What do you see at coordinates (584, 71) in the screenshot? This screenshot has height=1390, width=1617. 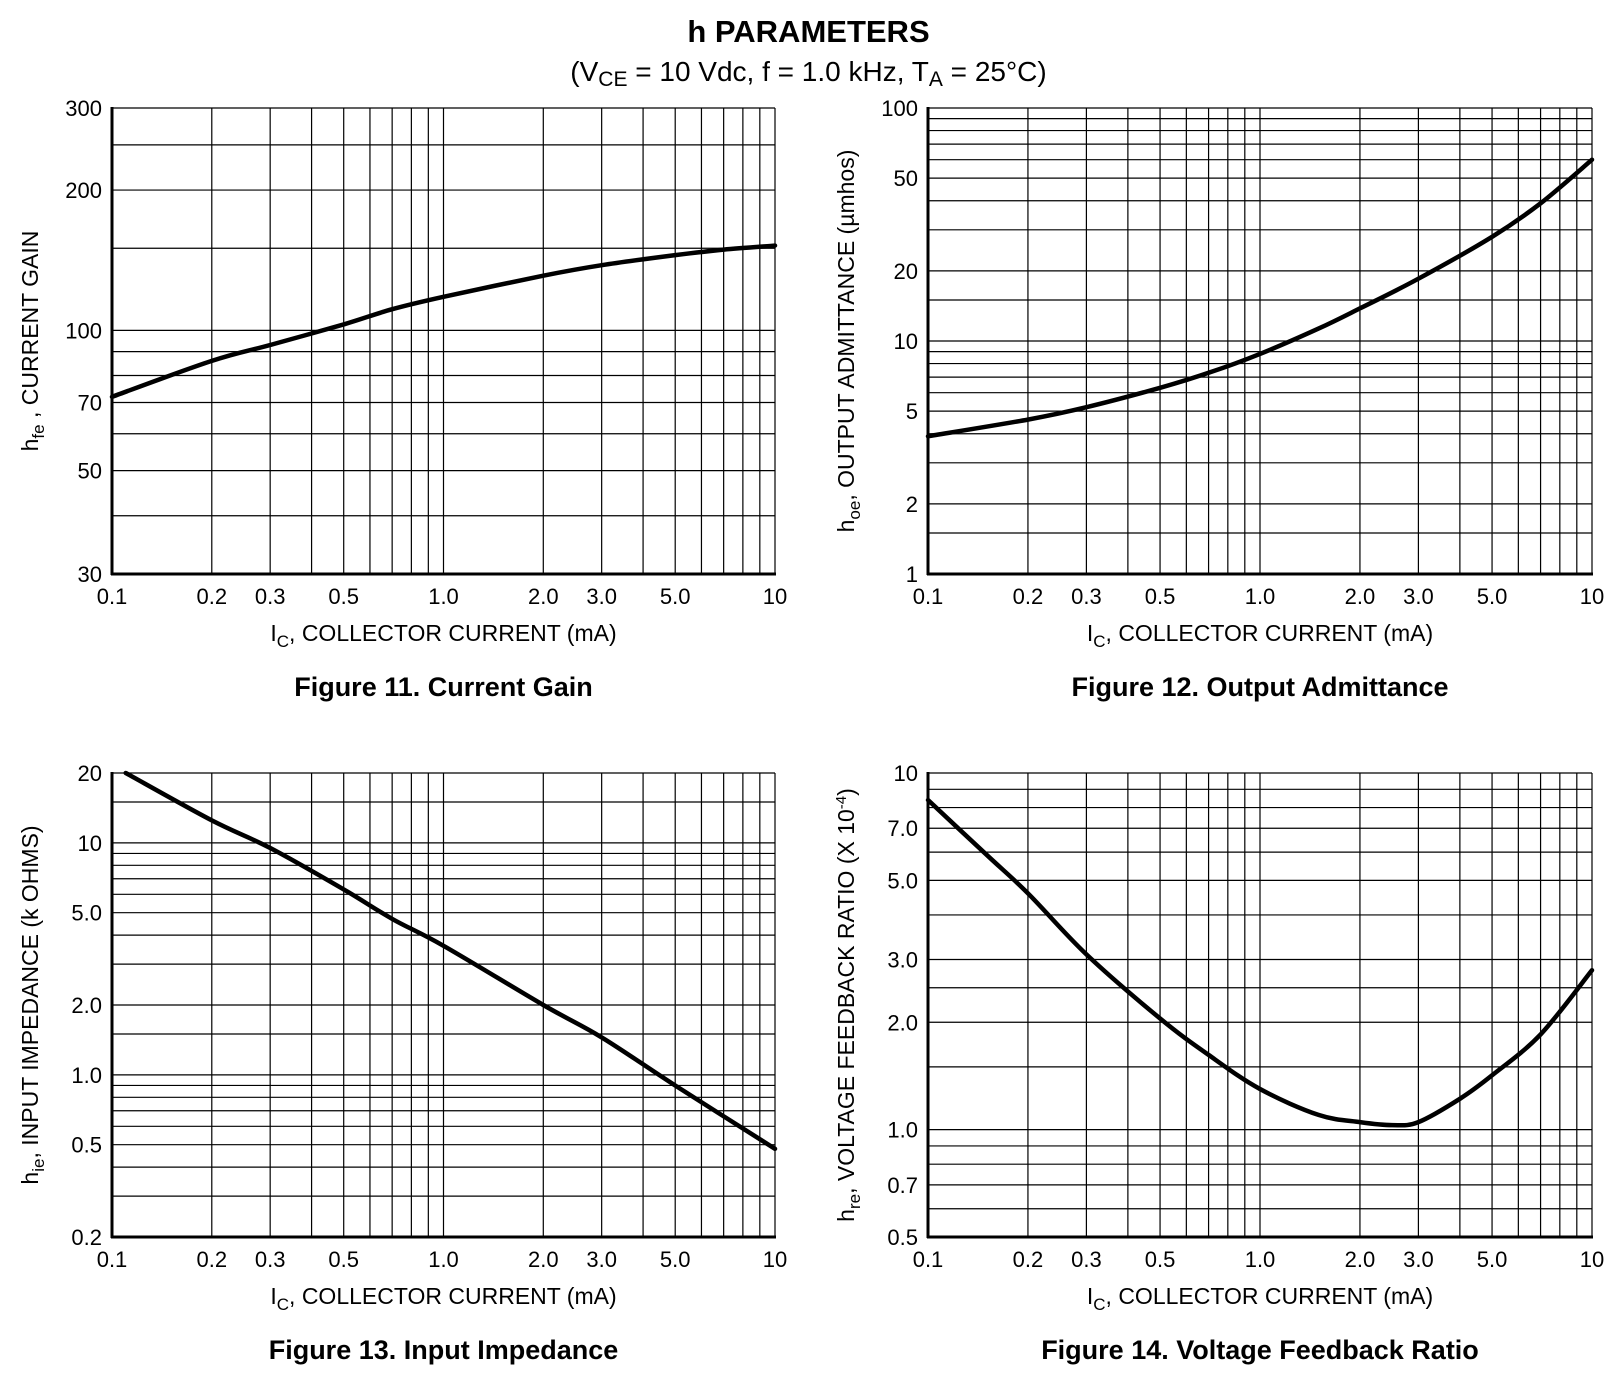 I see `subtitle-part: (V` at bounding box center [584, 71].